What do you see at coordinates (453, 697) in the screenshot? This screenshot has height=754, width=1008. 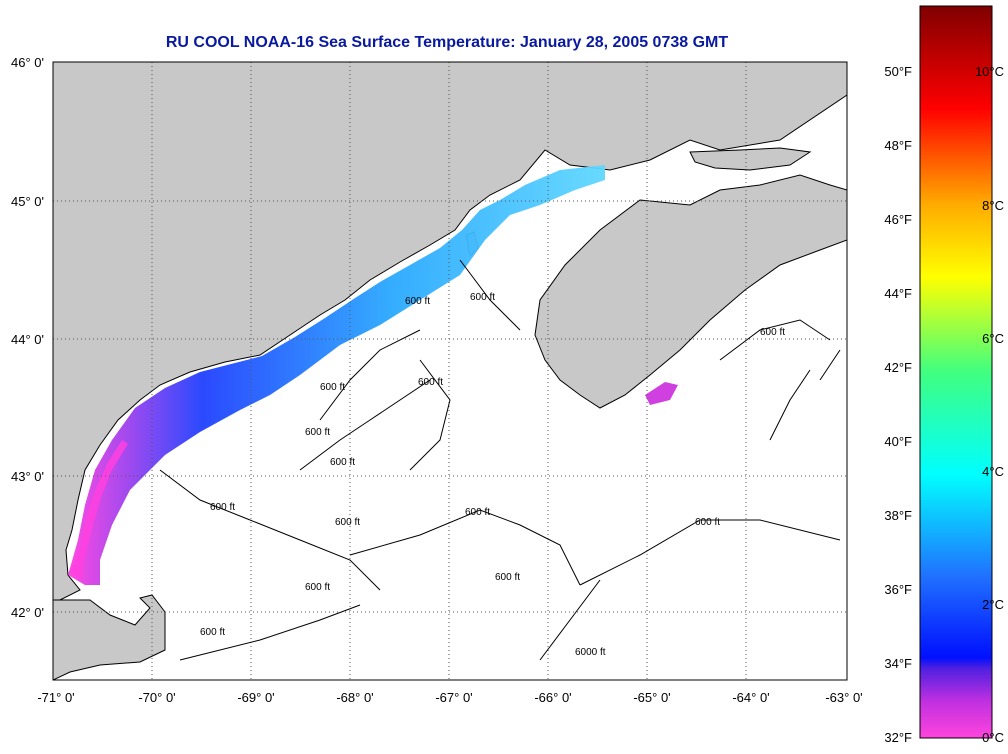 I see `lon-tick-label: -67° 0'` at bounding box center [453, 697].